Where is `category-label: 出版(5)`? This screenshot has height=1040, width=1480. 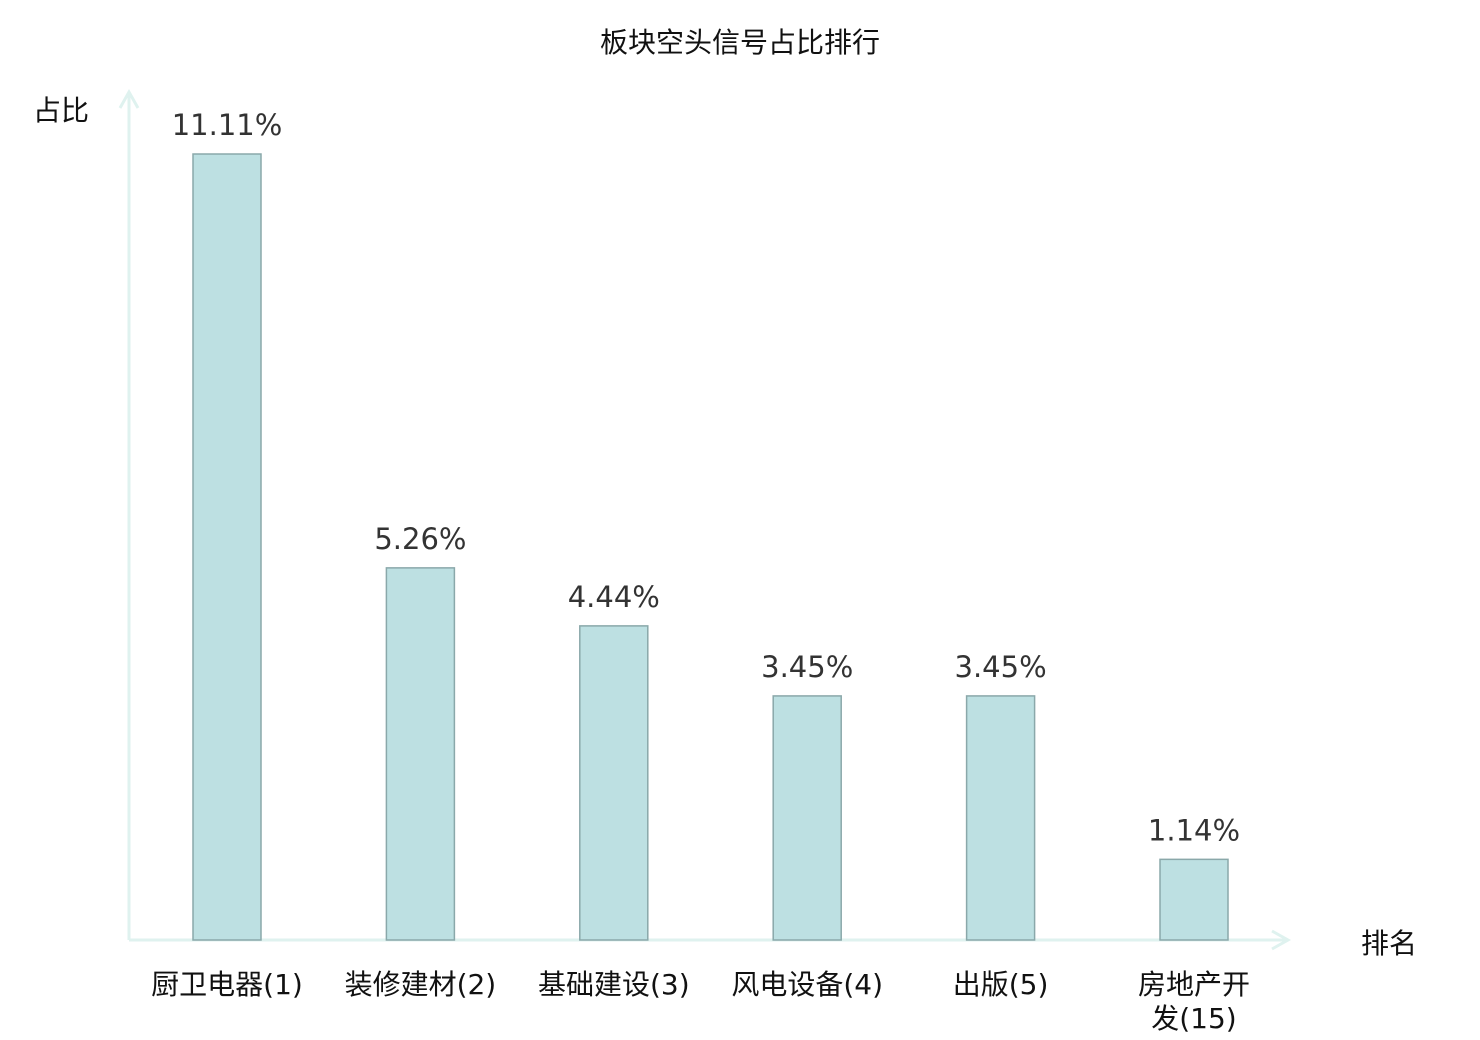
category-label: 出版(5) is located at coordinates (1001, 984).